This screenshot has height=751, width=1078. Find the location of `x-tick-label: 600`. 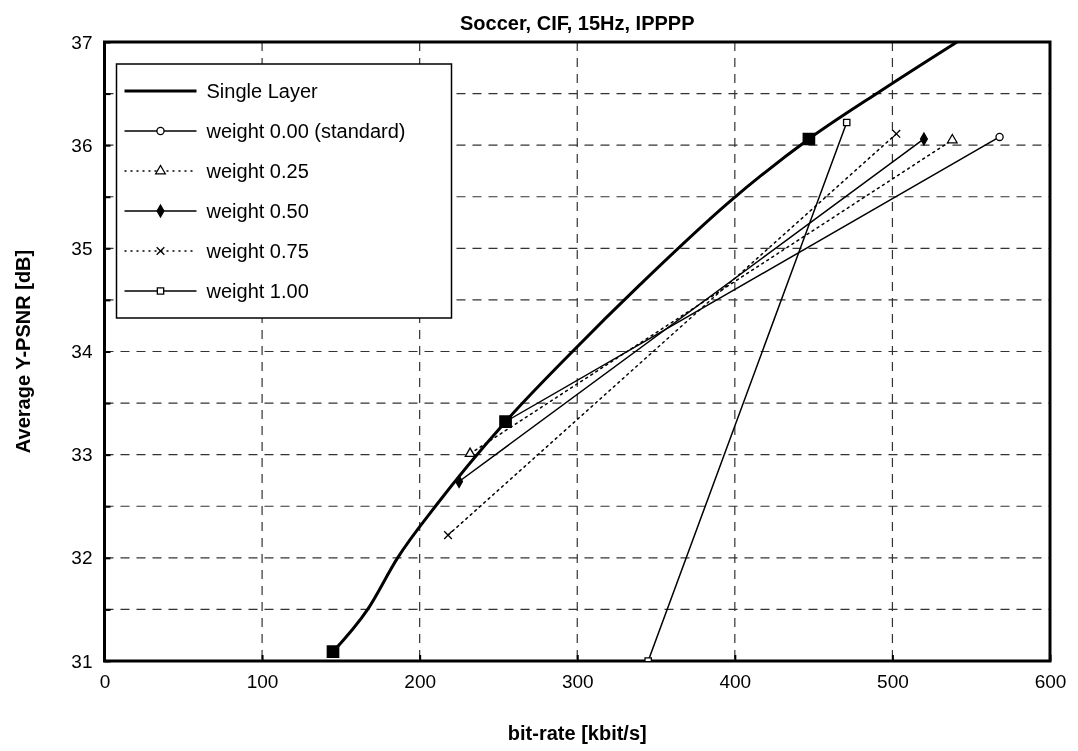

x-tick-label: 600 is located at coordinates (1050, 682).